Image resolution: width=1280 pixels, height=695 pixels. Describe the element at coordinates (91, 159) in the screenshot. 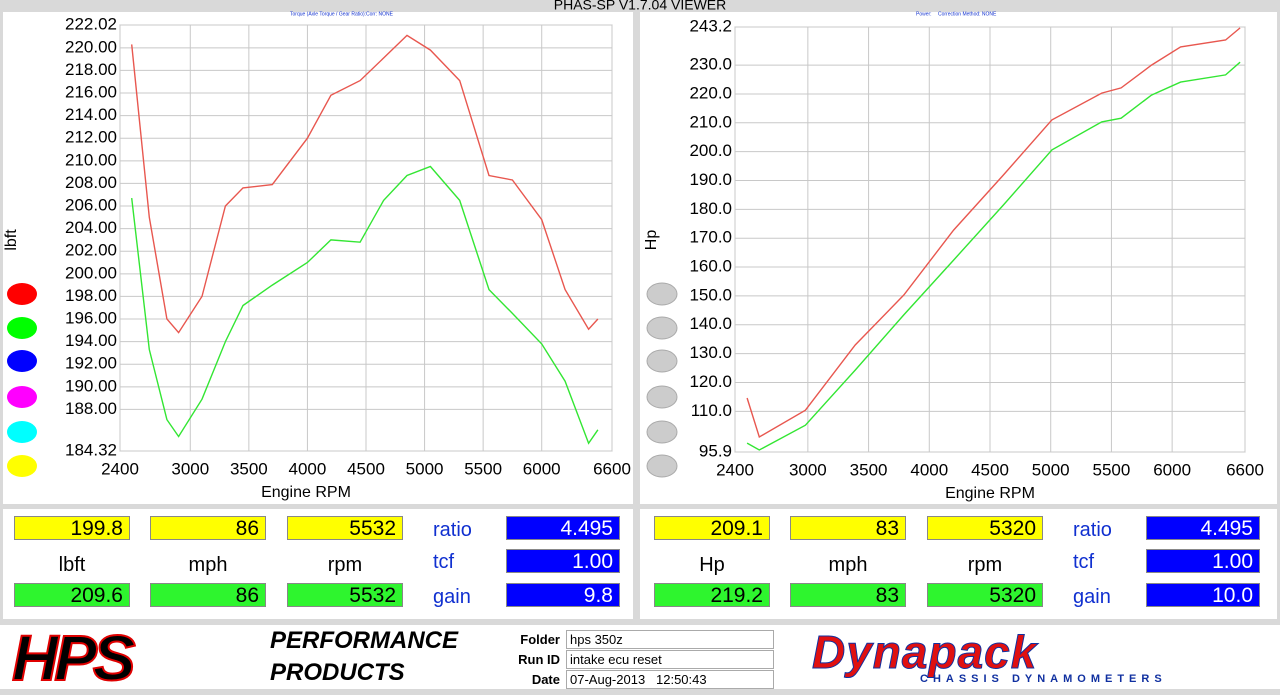

I see `y-tick-label: 210.00` at that location.